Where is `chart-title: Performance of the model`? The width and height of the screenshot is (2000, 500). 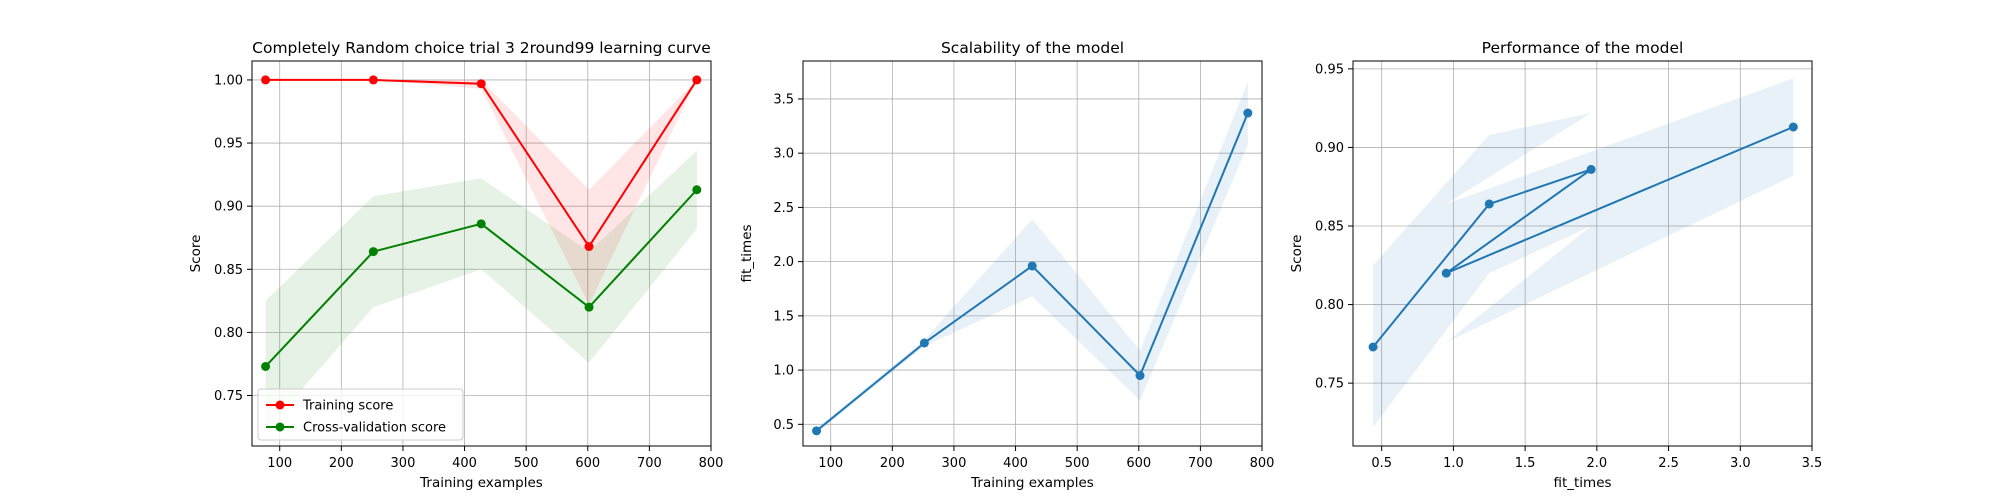
chart-title: Performance of the model is located at coordinates (1583, 48).